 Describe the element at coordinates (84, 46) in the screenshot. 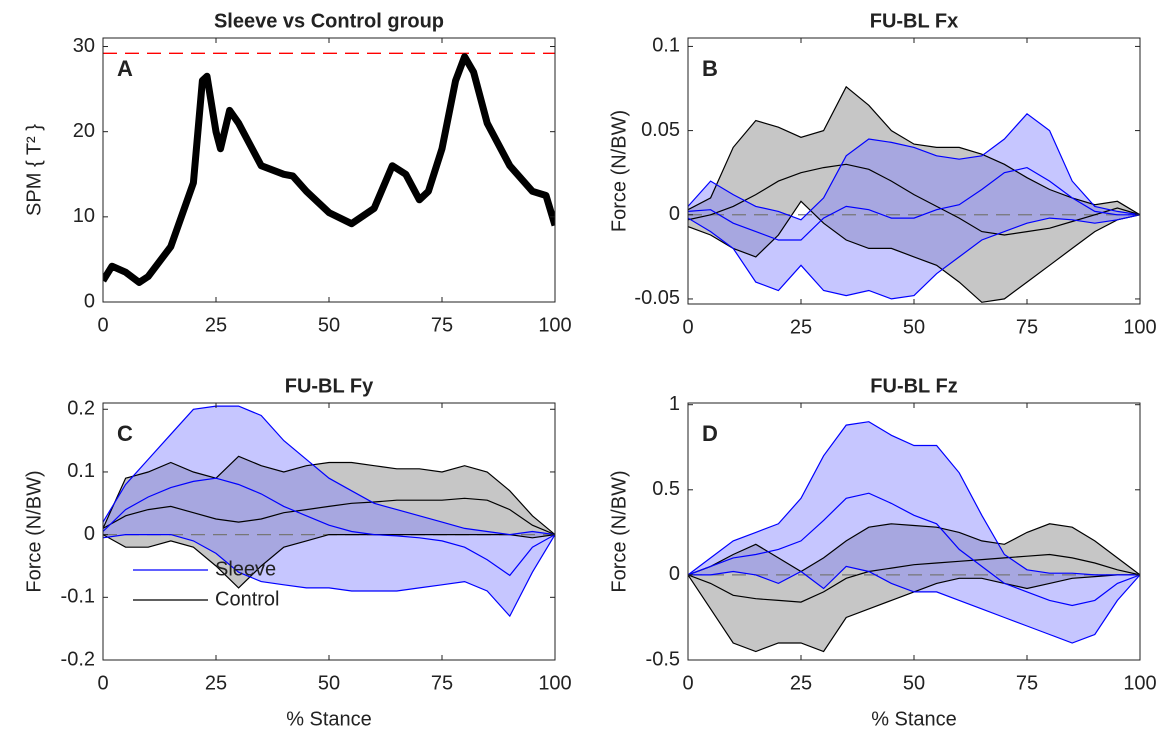

I see `y-tick-label: 30` at that location.